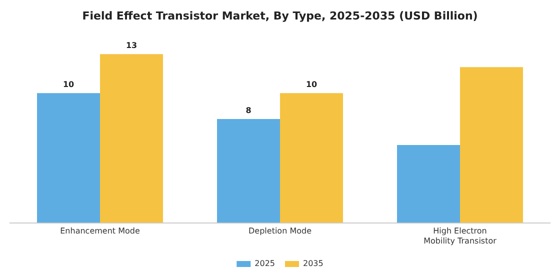 The image size is (560, 280). I want to click on legend-label: 2025, so click(264, 263).